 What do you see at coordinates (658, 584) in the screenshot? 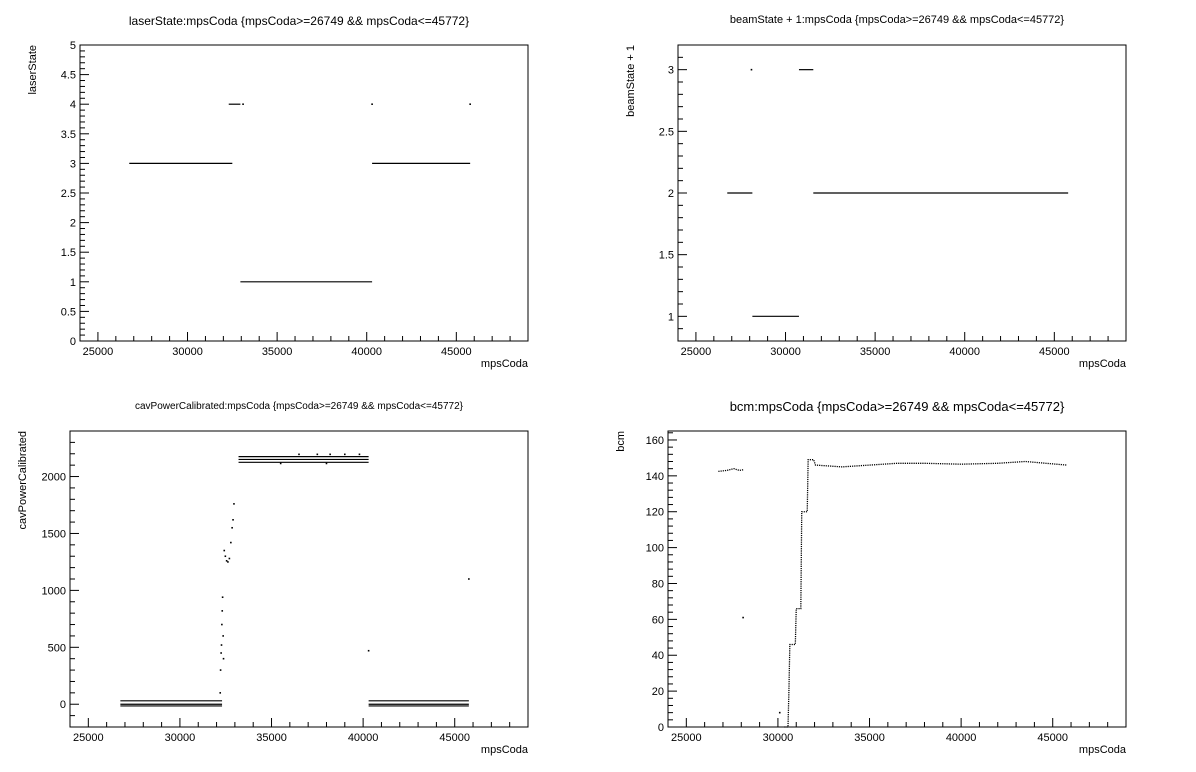
I see `y-tick-label: 80` at bounding box center [658, 584].